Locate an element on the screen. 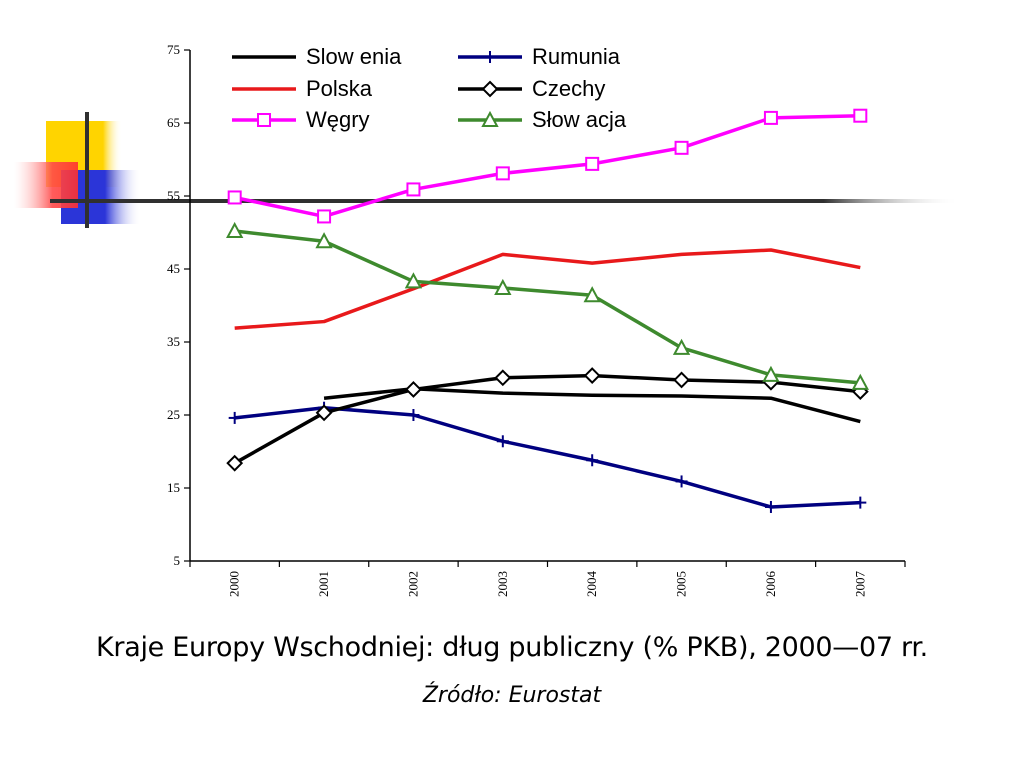 Image resolution: width=1024 pixels, height=768 pixels. data-point-węgry-2001 is located at coordinates (324, 216).